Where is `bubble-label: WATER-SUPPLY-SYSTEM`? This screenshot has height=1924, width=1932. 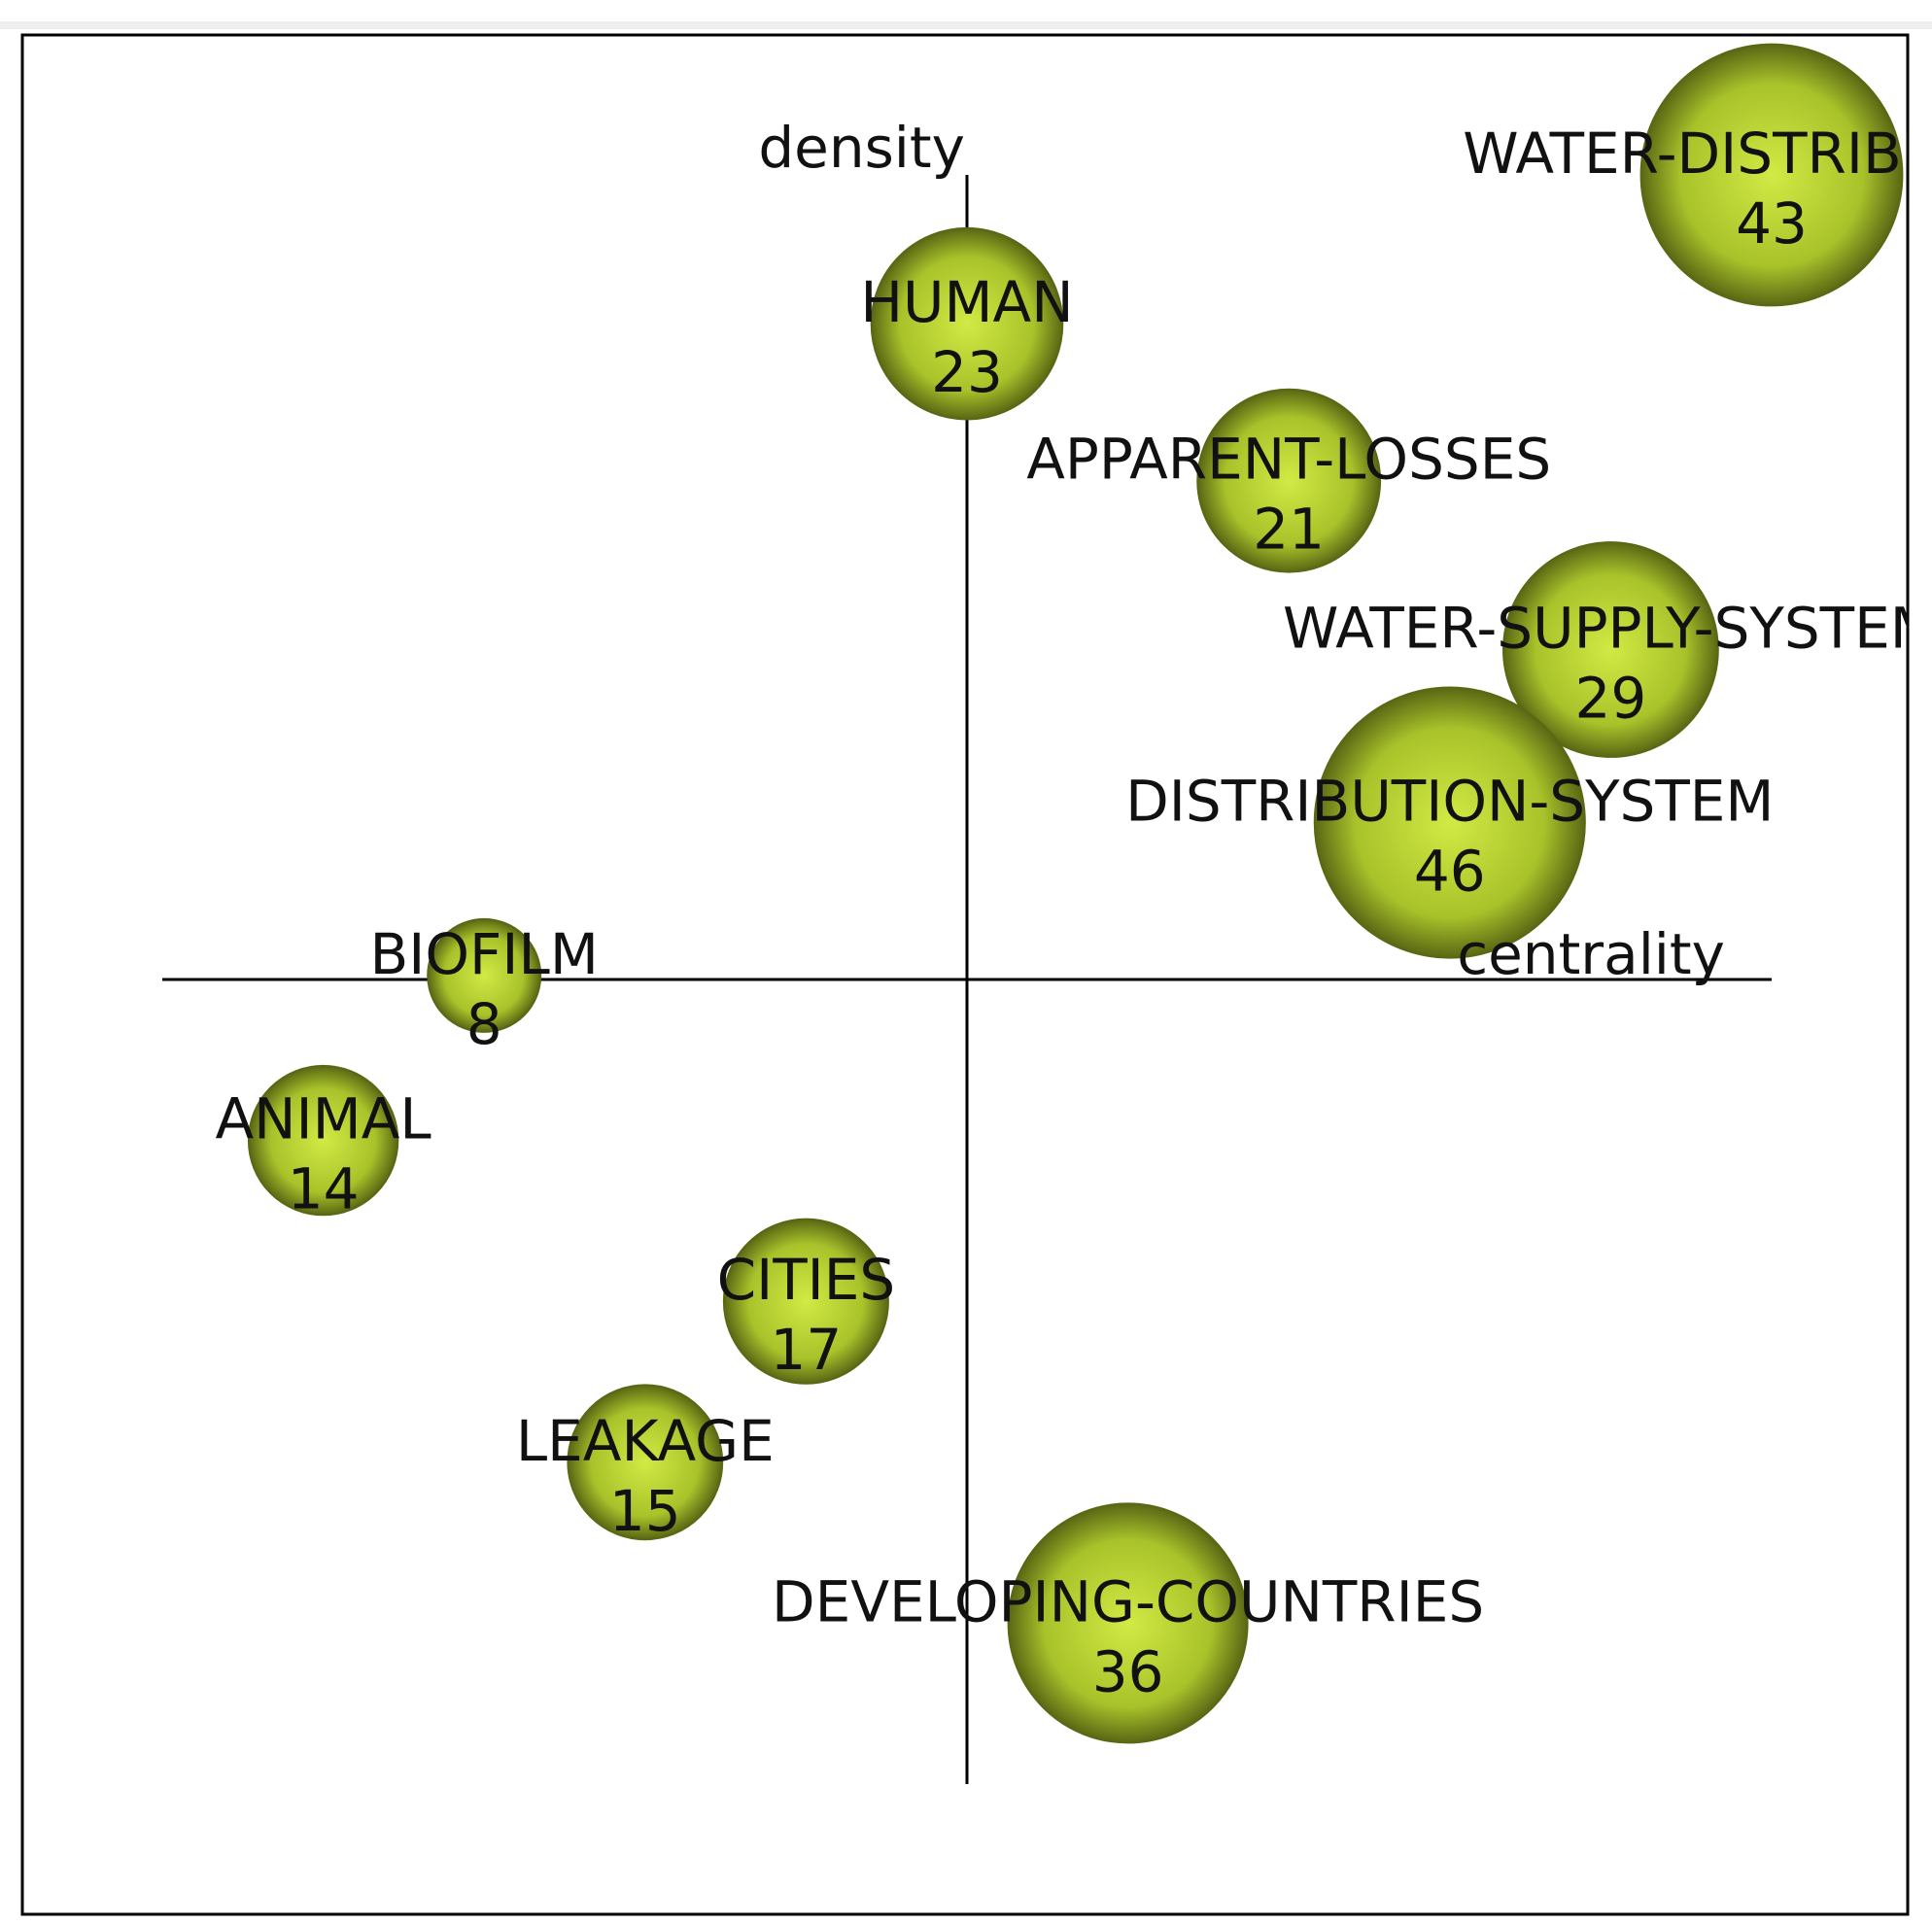
bubble-label: WATER-SUPPLY-SYSTEM is located at coordinates (1607, 629).